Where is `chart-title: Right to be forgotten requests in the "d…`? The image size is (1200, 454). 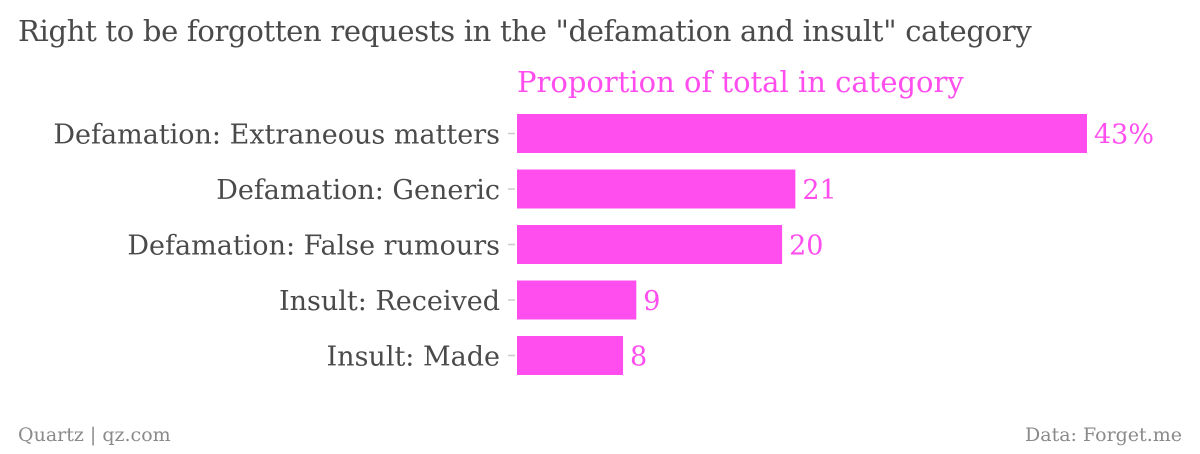 chart-title: Right to be forgotten requests in the "d… is located at coordinates (525, 31).